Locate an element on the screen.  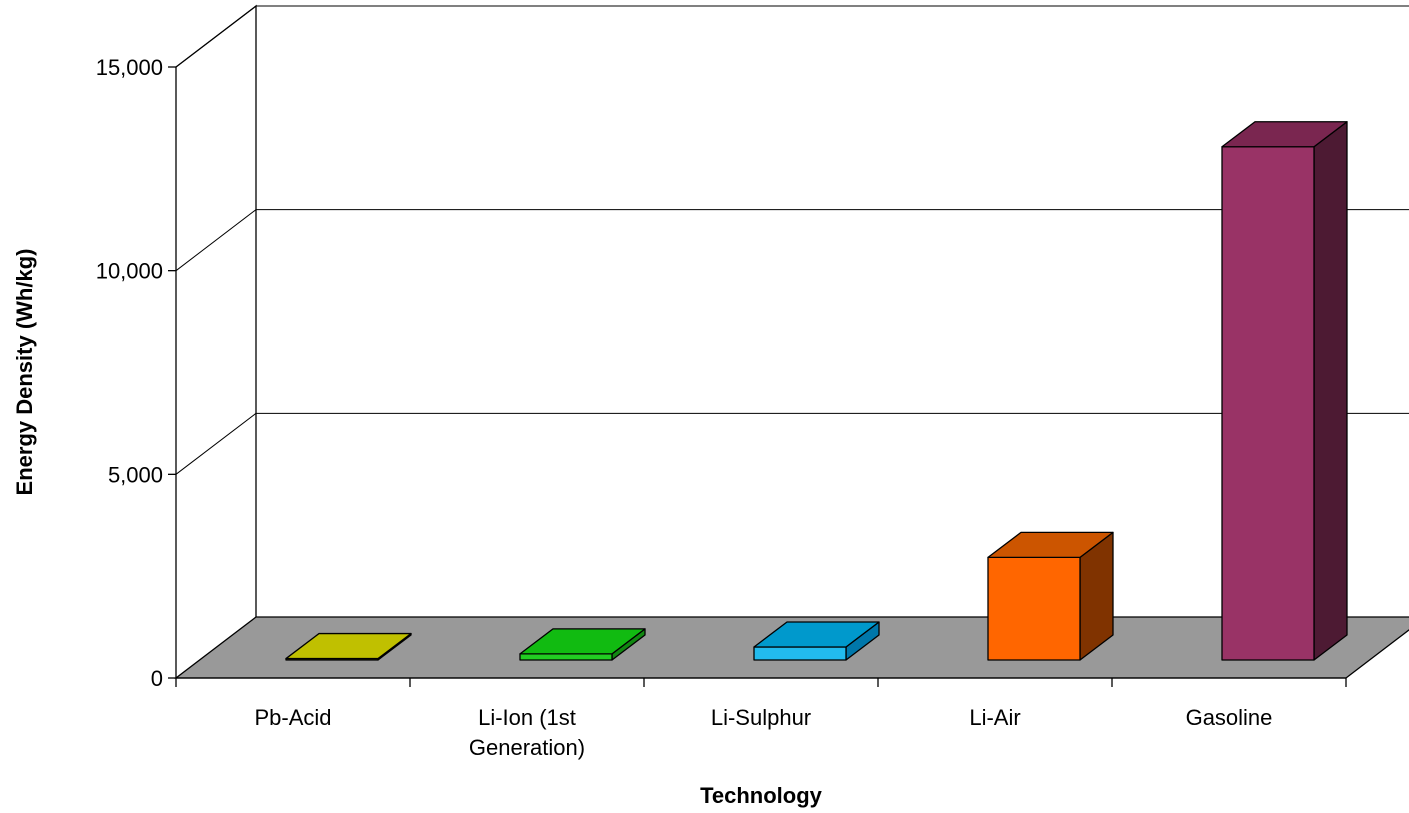
x-tick-label: Li-Sulphur is located at coordinates (761, 717).